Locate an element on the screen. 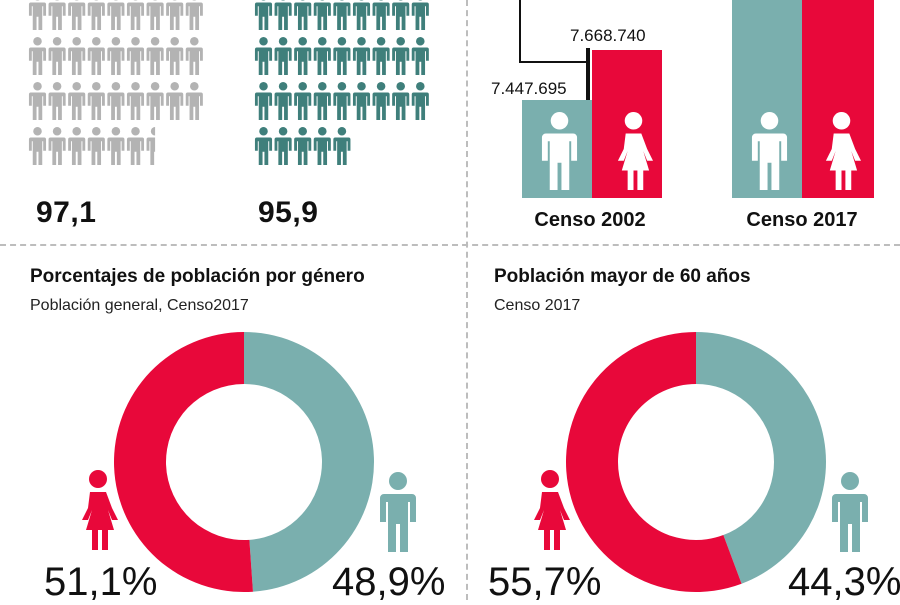 The image size is (900, 605). teal-pictogram-value: 95,9 is located at coordinates (288, 212).